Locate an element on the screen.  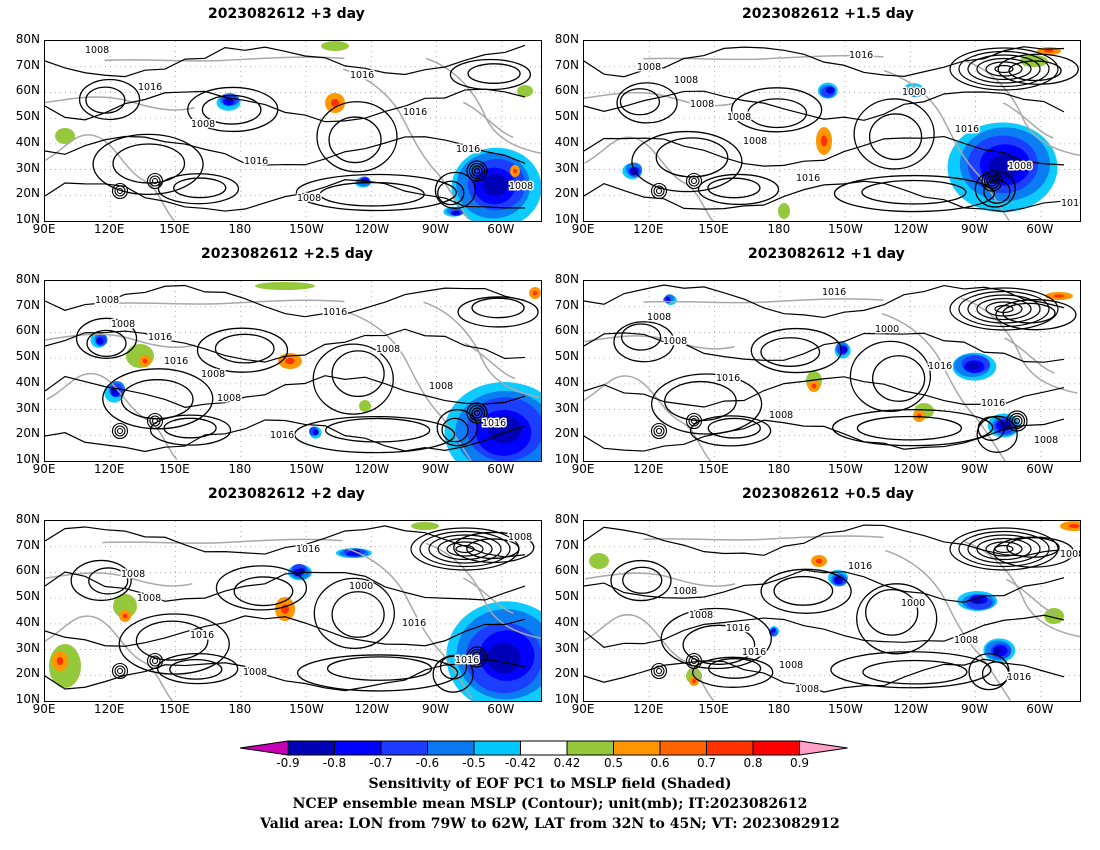
colorbar-tick-label: -0.7 is located at coordinates (381, 763).